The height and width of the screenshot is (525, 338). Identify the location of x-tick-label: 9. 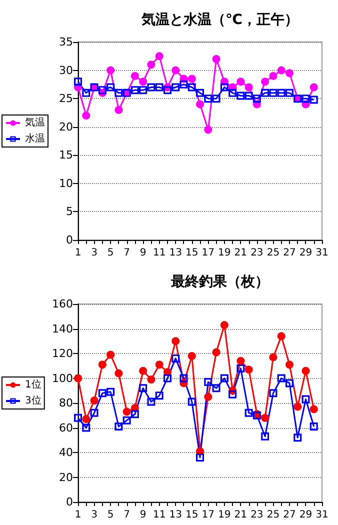
(143, 515).